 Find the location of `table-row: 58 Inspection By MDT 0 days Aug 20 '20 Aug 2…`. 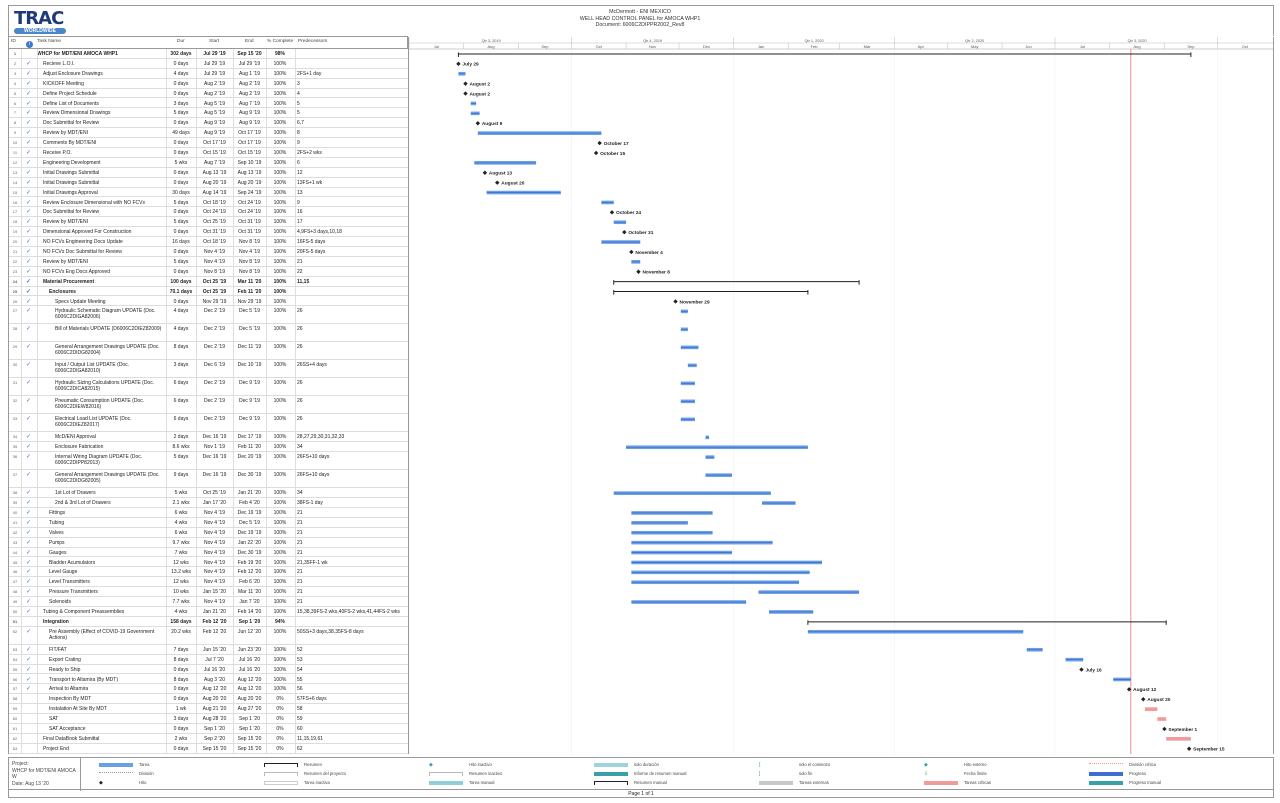

table-row: 58 Inspection By MDT 0 days Aug 20 '20 Aug 2… is located at coordinates (209, 699).